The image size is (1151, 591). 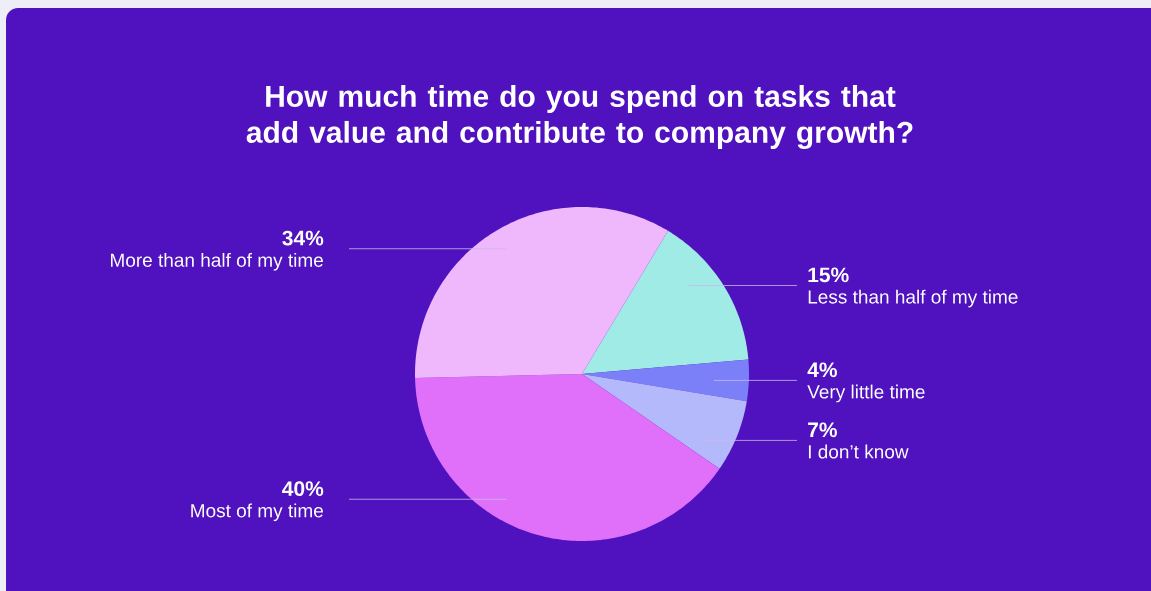 What do you see at coordinates (257, 512) in the screenshot?
I see `slice-label: Most of my time` at bounding box center [257, 512].